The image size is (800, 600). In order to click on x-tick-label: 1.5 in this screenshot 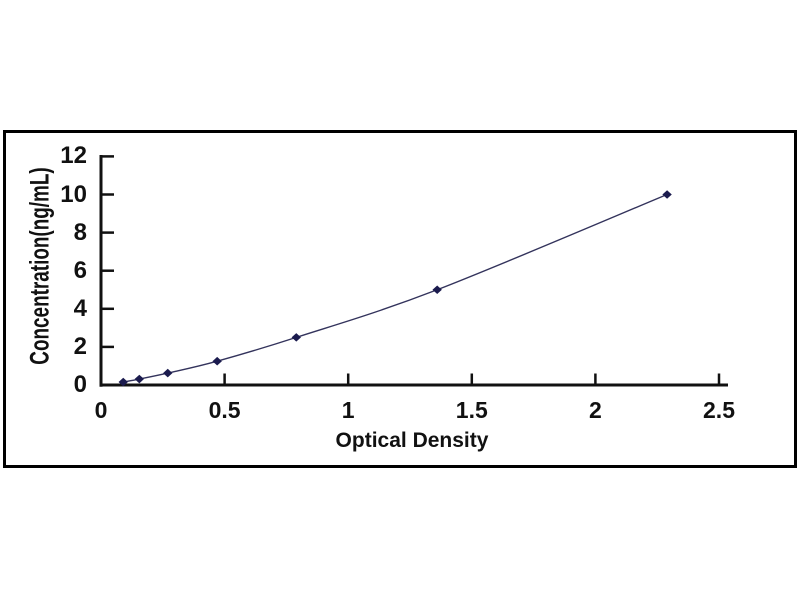, I will do `click(471, 410)`.